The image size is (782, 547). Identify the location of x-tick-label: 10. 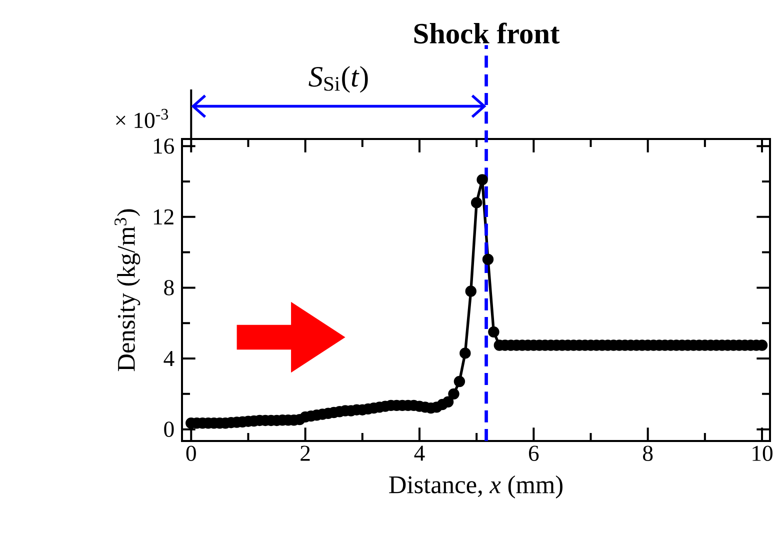
(762, 454).